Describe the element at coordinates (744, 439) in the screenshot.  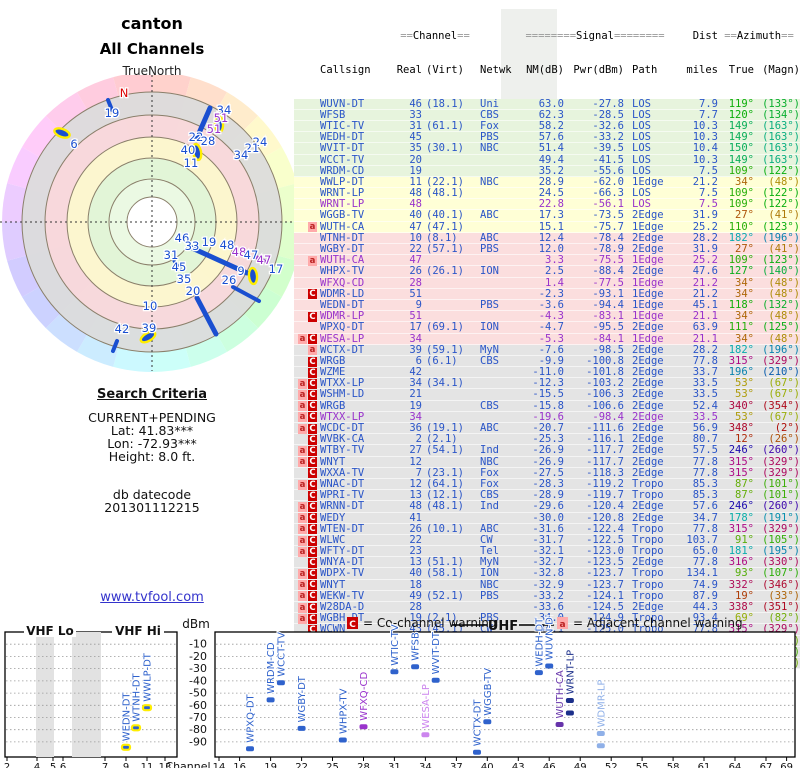
I see `azimuth-true: 12°` at that location.